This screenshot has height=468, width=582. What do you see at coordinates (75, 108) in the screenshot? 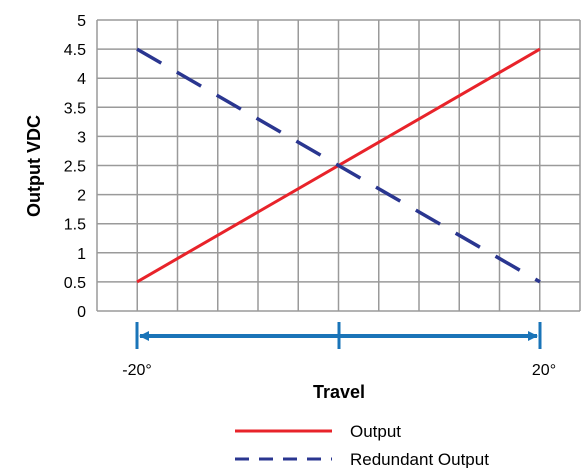
I see `y-tick-label: 3.5` at bounding box center [75, 108].